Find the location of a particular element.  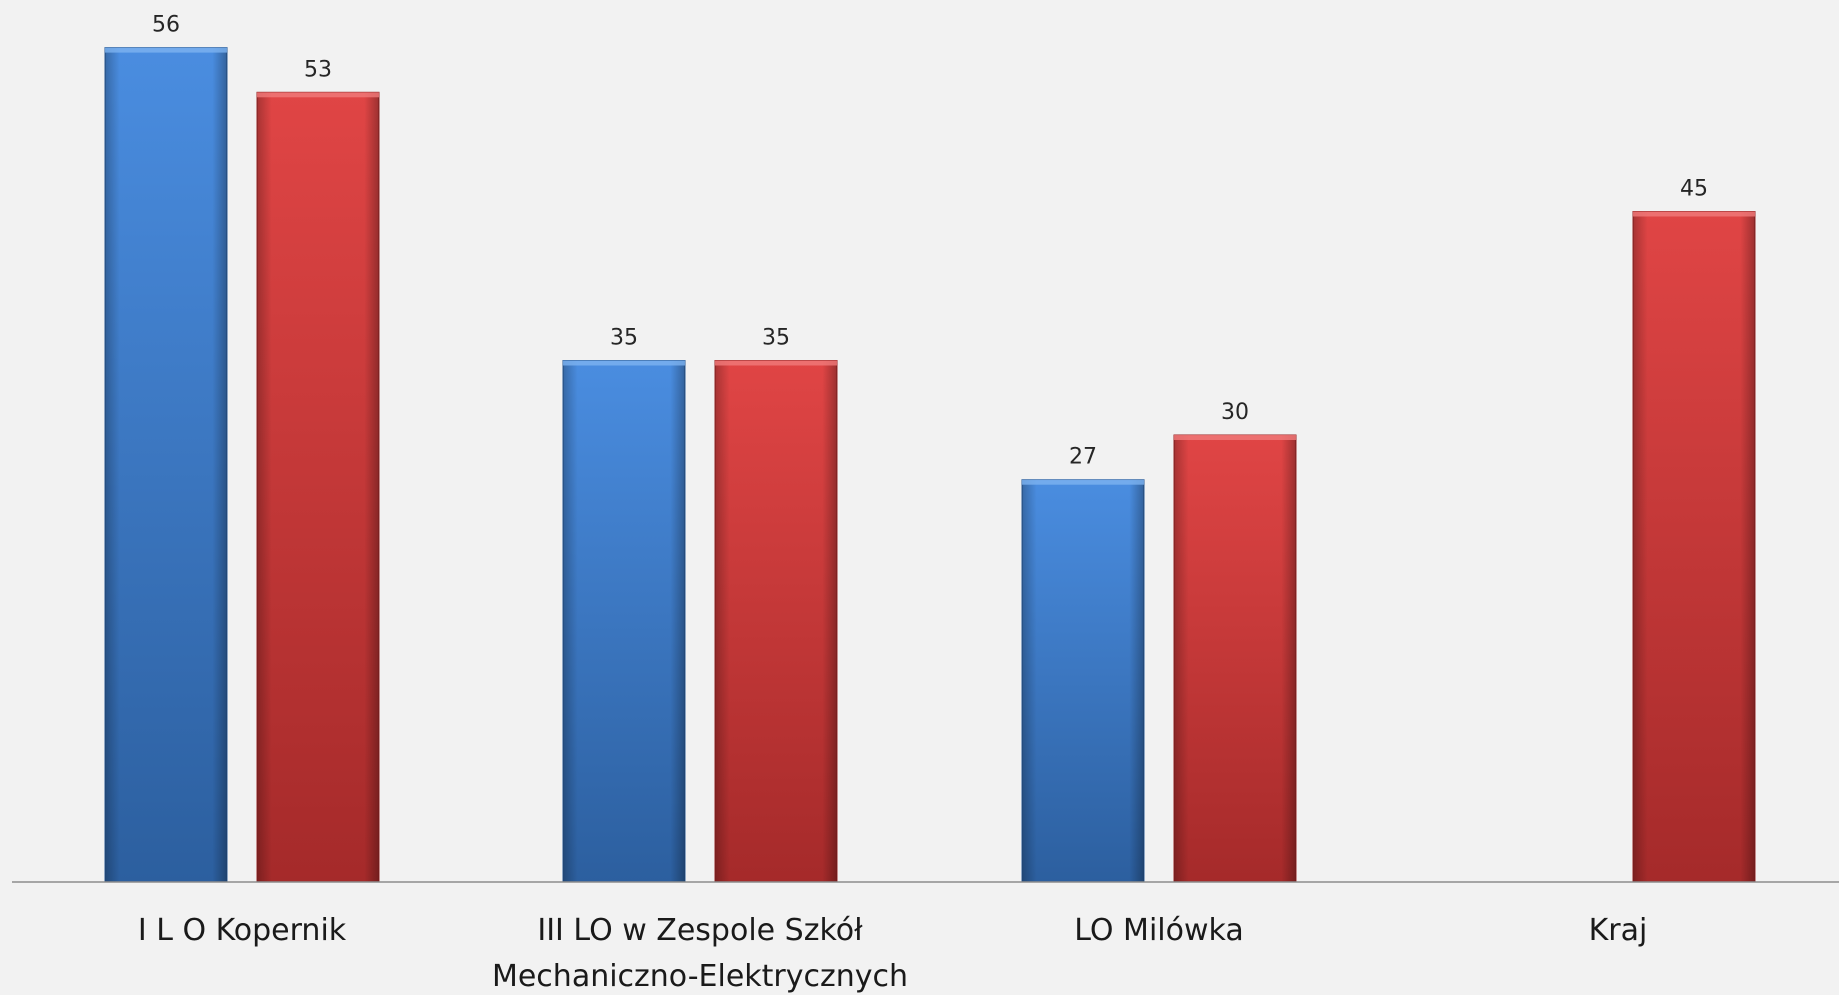

data-label: 45 is located at coordinates (1694, 189).